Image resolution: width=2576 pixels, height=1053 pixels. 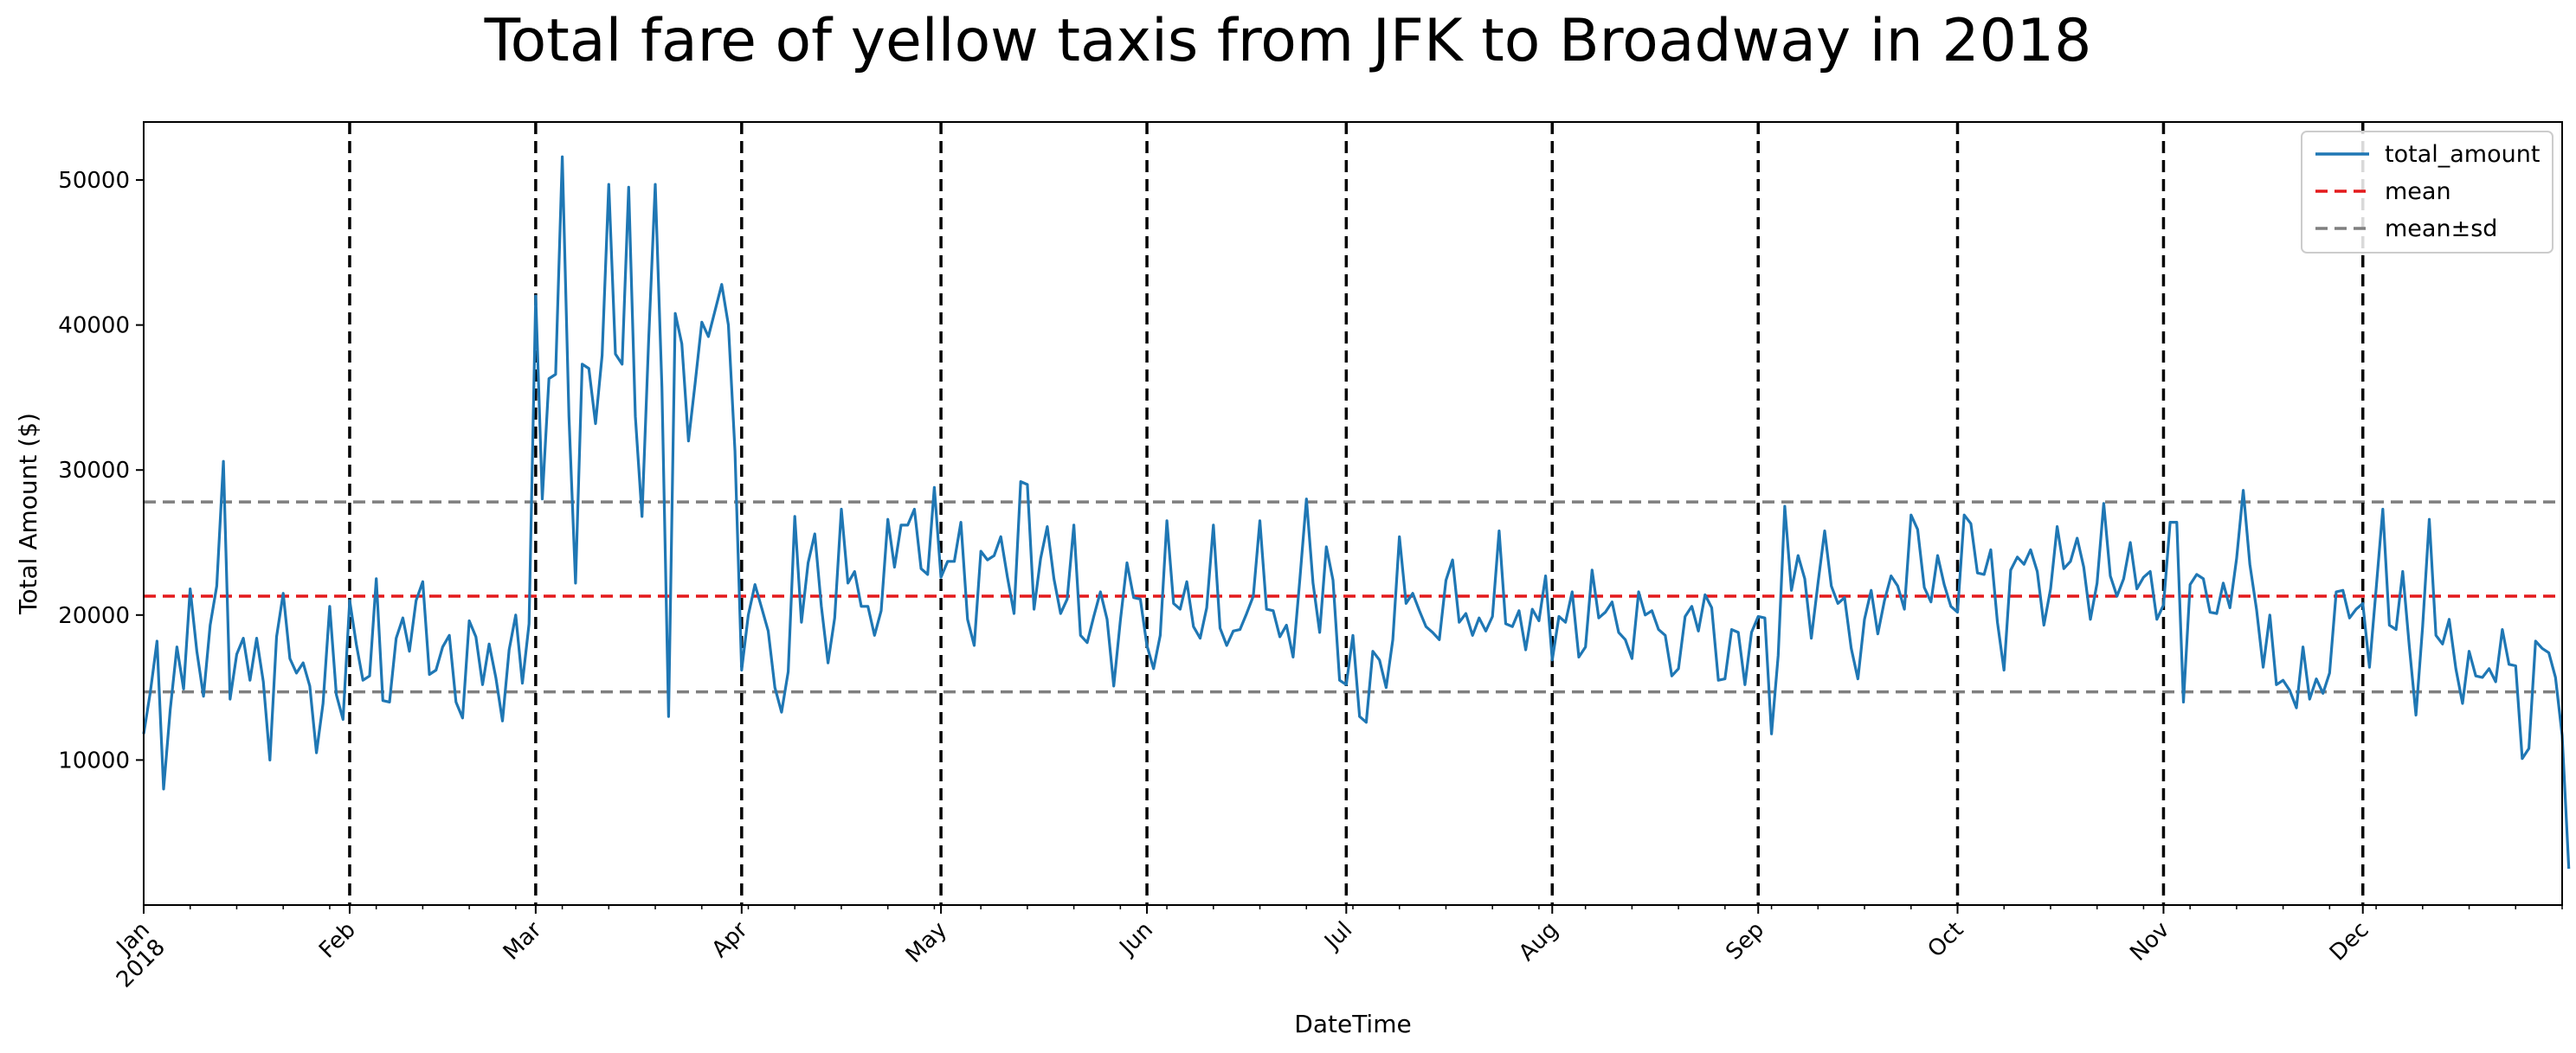 What do you see at coordinates (94, 616) in the screenshot?
I see `y-tick-label: 20000` at bounding box center [94, 616].